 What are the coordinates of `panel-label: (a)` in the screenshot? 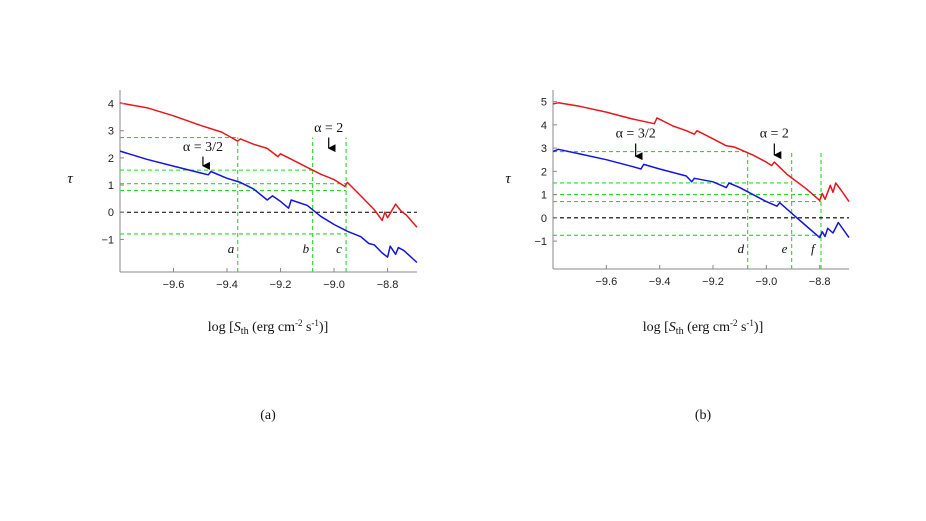 It's located at (268, 415).